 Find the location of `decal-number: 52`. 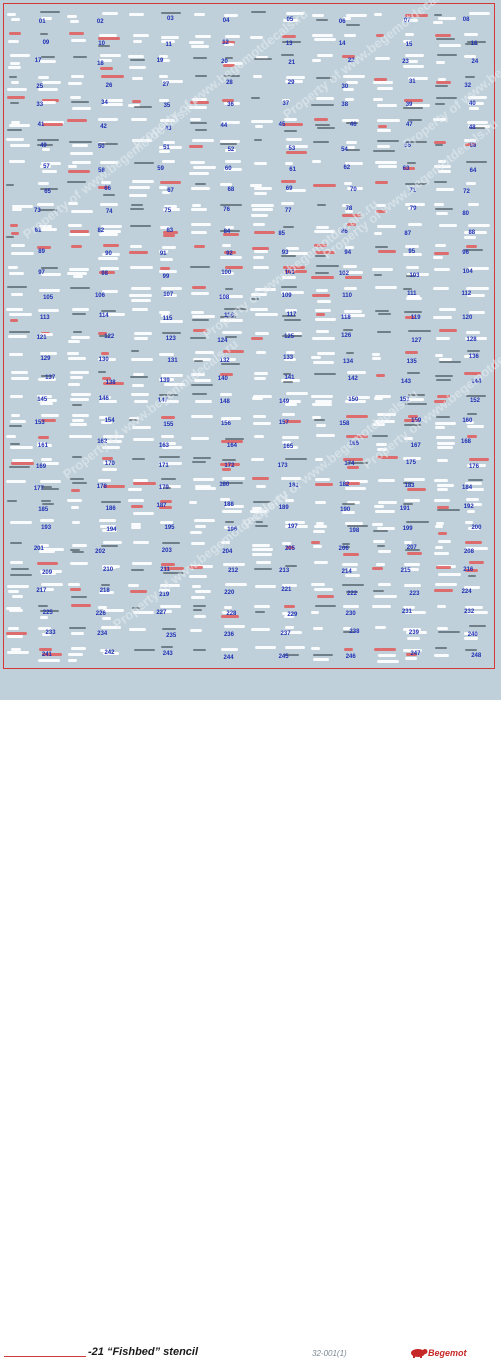

decal-number: 52 is located at coordinates (231, 149).